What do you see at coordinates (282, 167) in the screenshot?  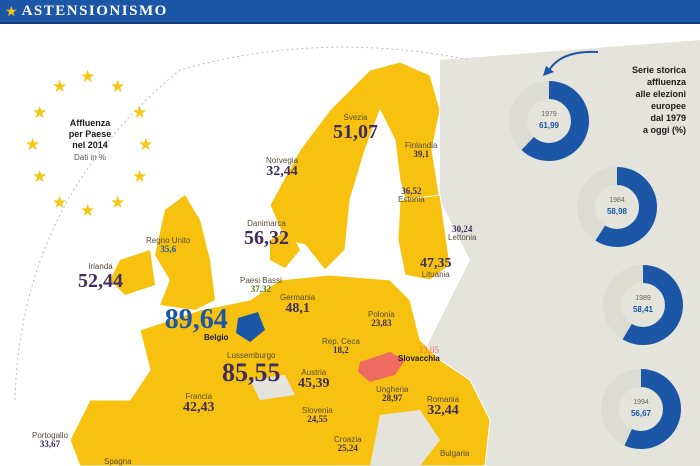 I see `country-norvegia: Norvegia 32,44` at bounding box center [282, 167].